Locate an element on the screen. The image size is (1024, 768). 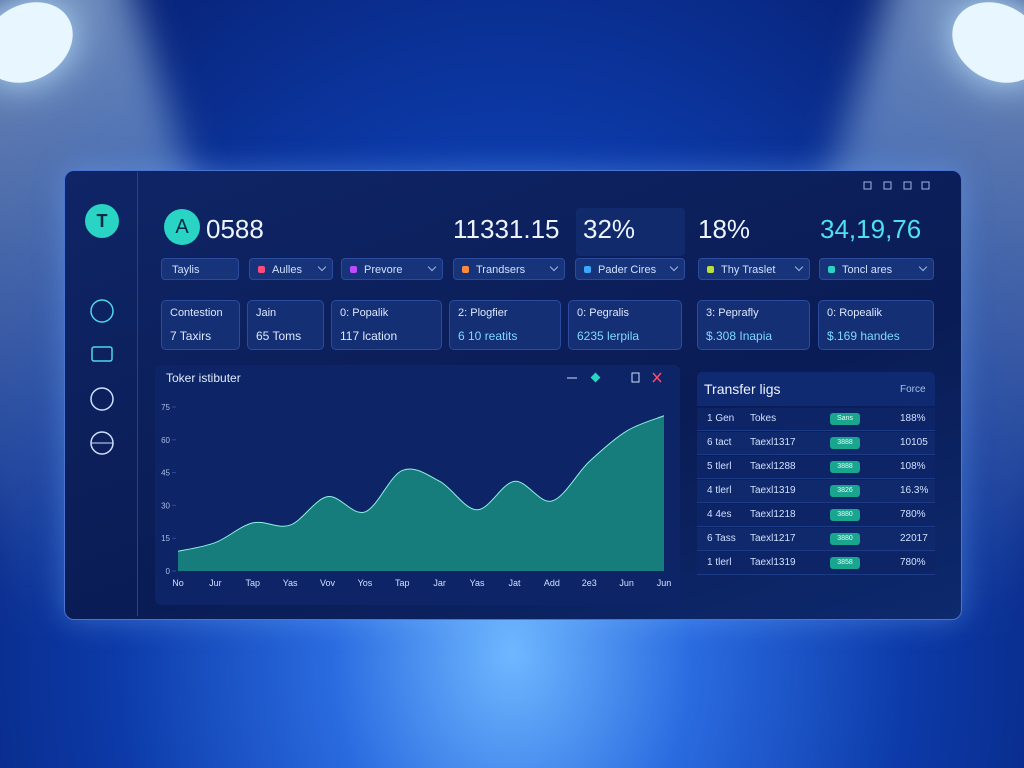
stat-card: Contestion 7 Taxirs is located at coordinates (200, 325).